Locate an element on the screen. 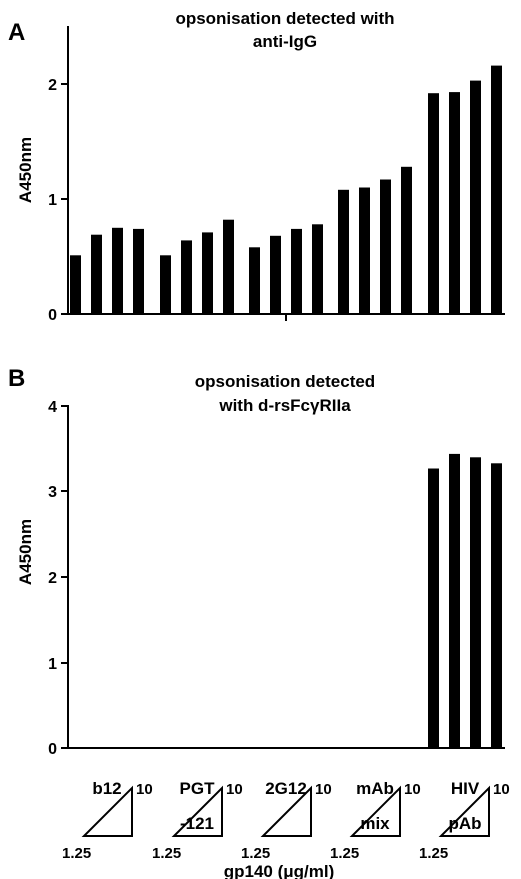 Image resolution: width=521 pixels, height=879 pixels. panel-a-title-line-1: opsonisation detected with is located at coordinates (284, 18).